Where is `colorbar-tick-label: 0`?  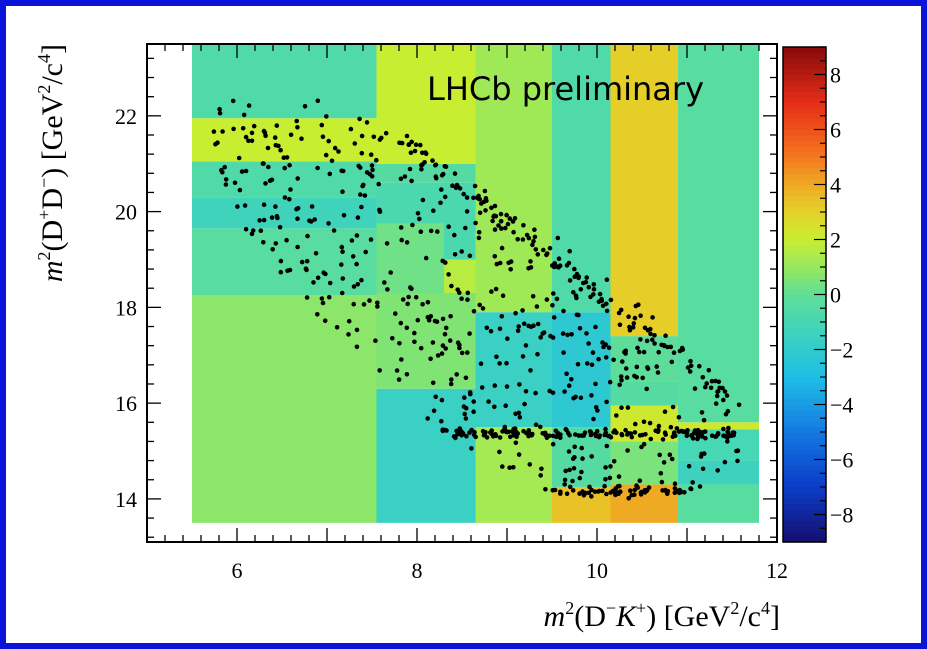
colorbar-tick-label: 0 is located at coordinates (835, 295).